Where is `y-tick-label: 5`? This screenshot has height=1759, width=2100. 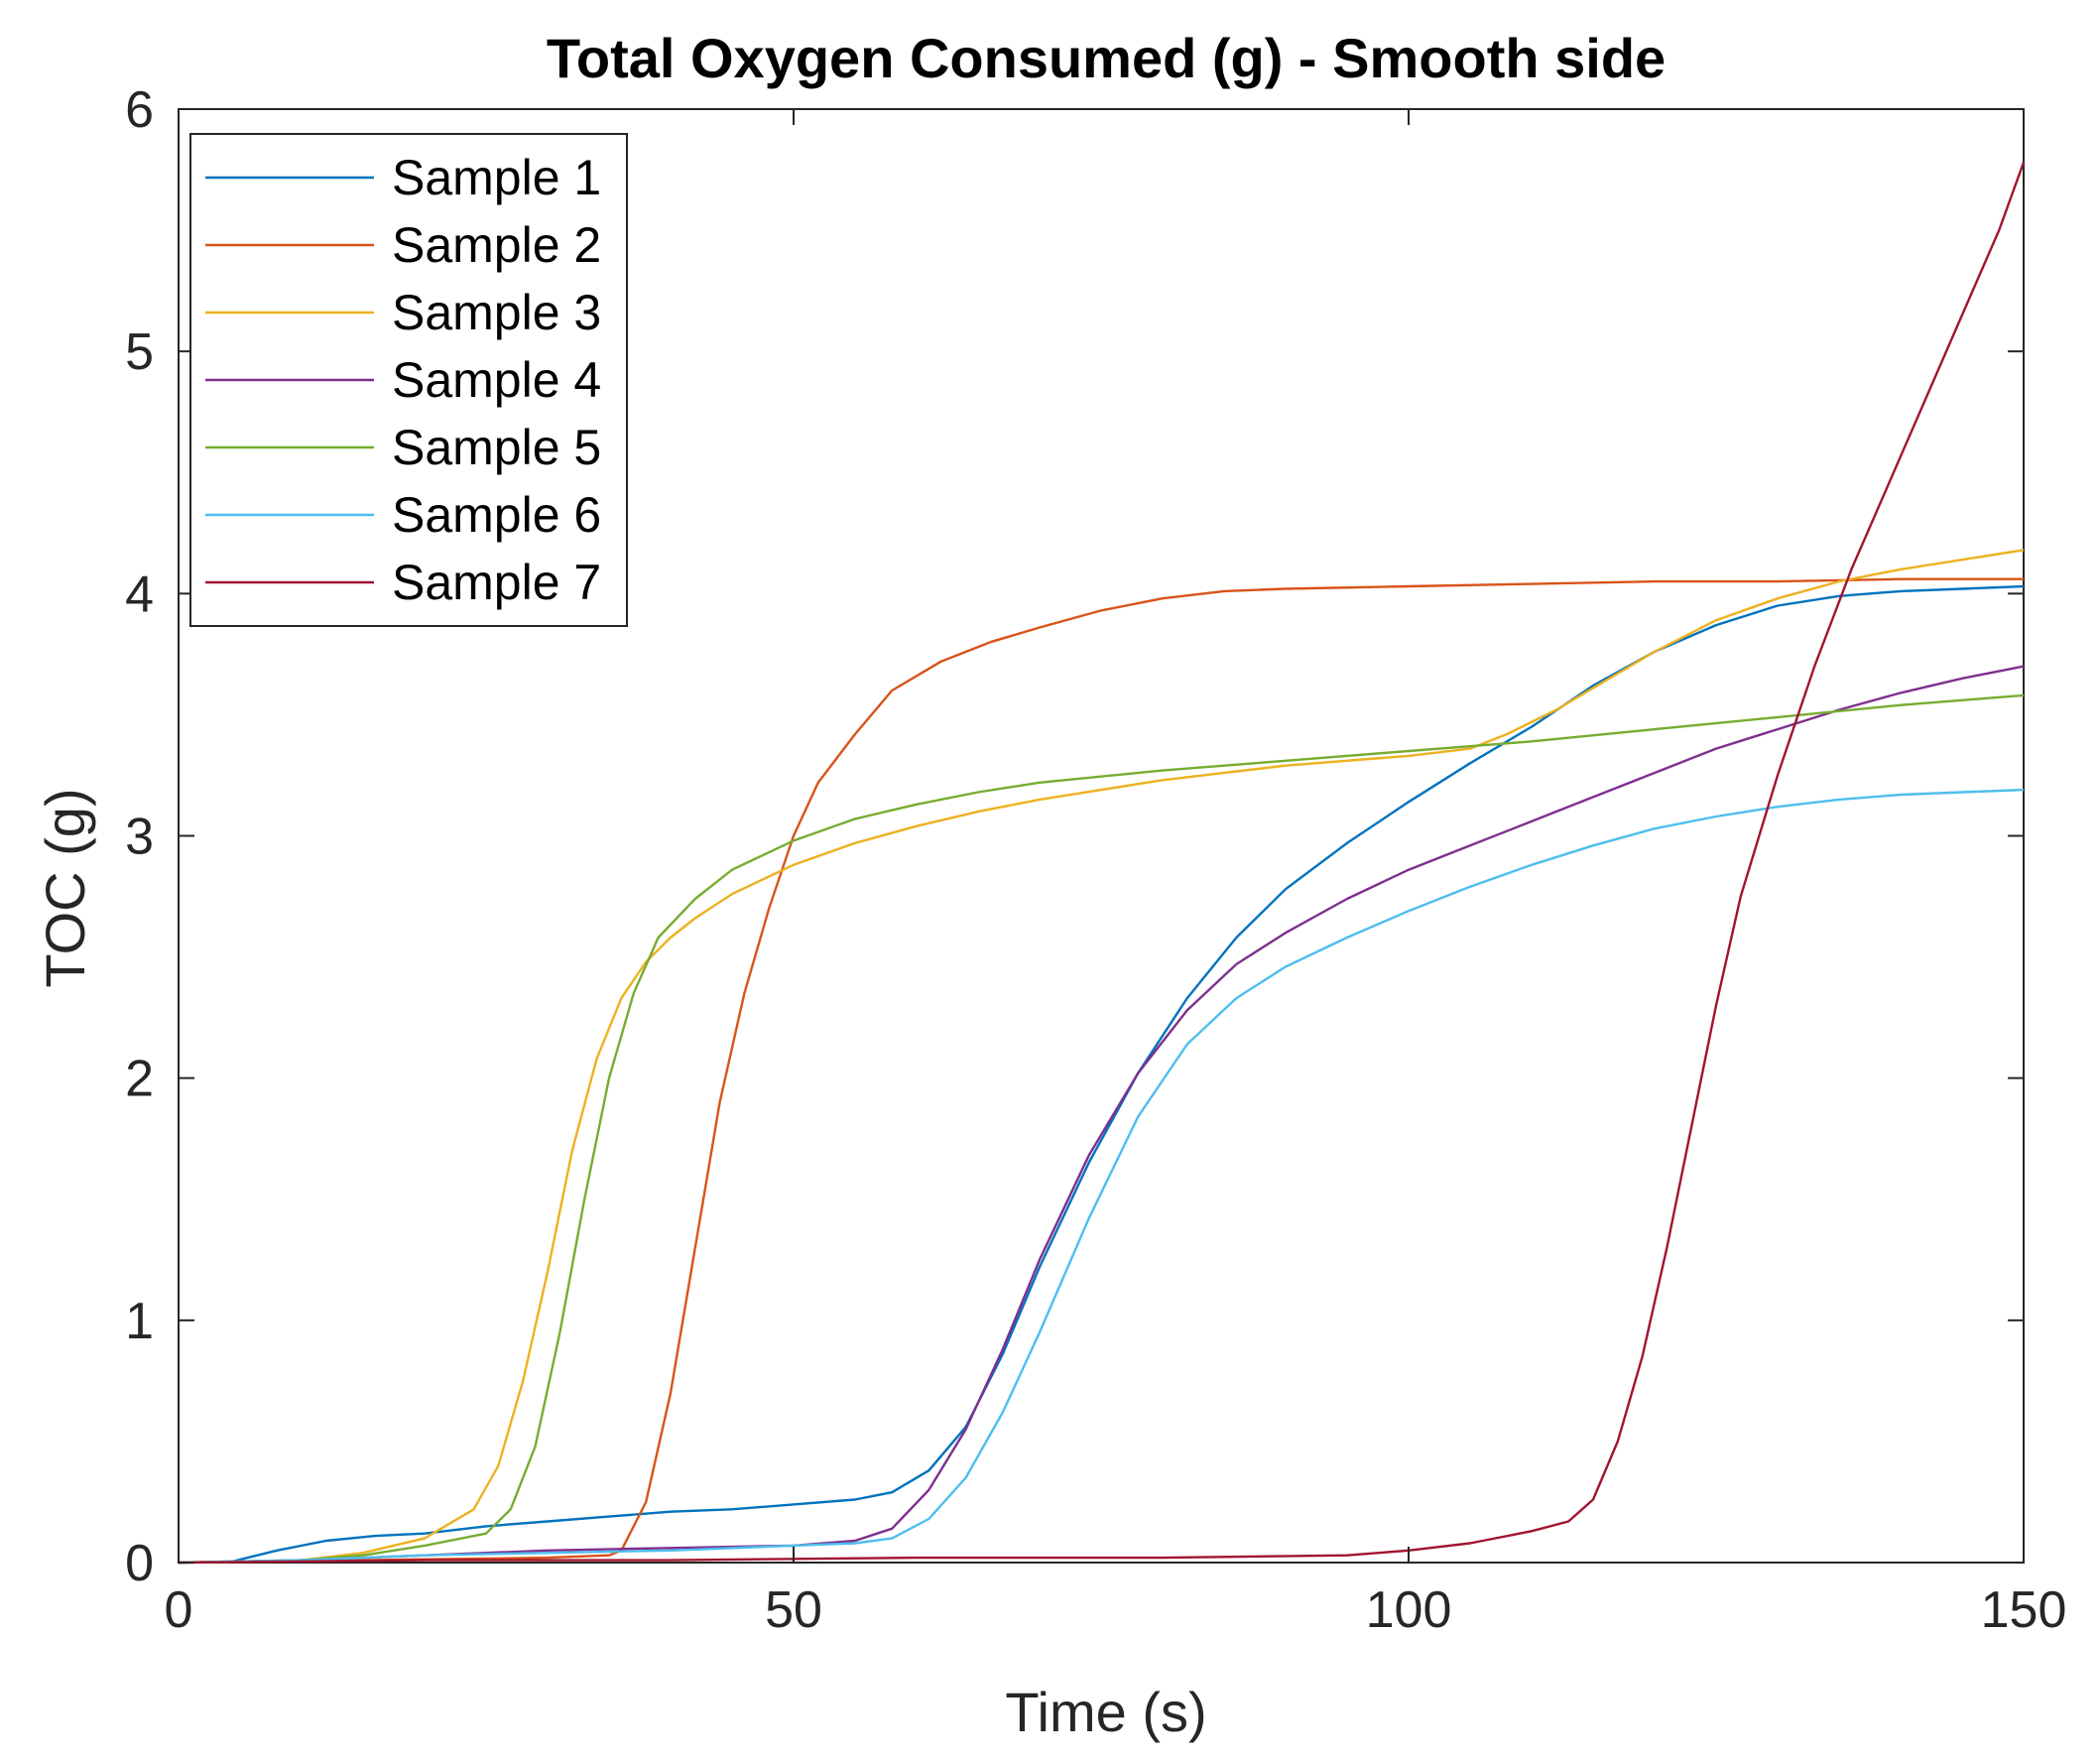
y-tick-label: 5 is located at coordinates (139, 352).